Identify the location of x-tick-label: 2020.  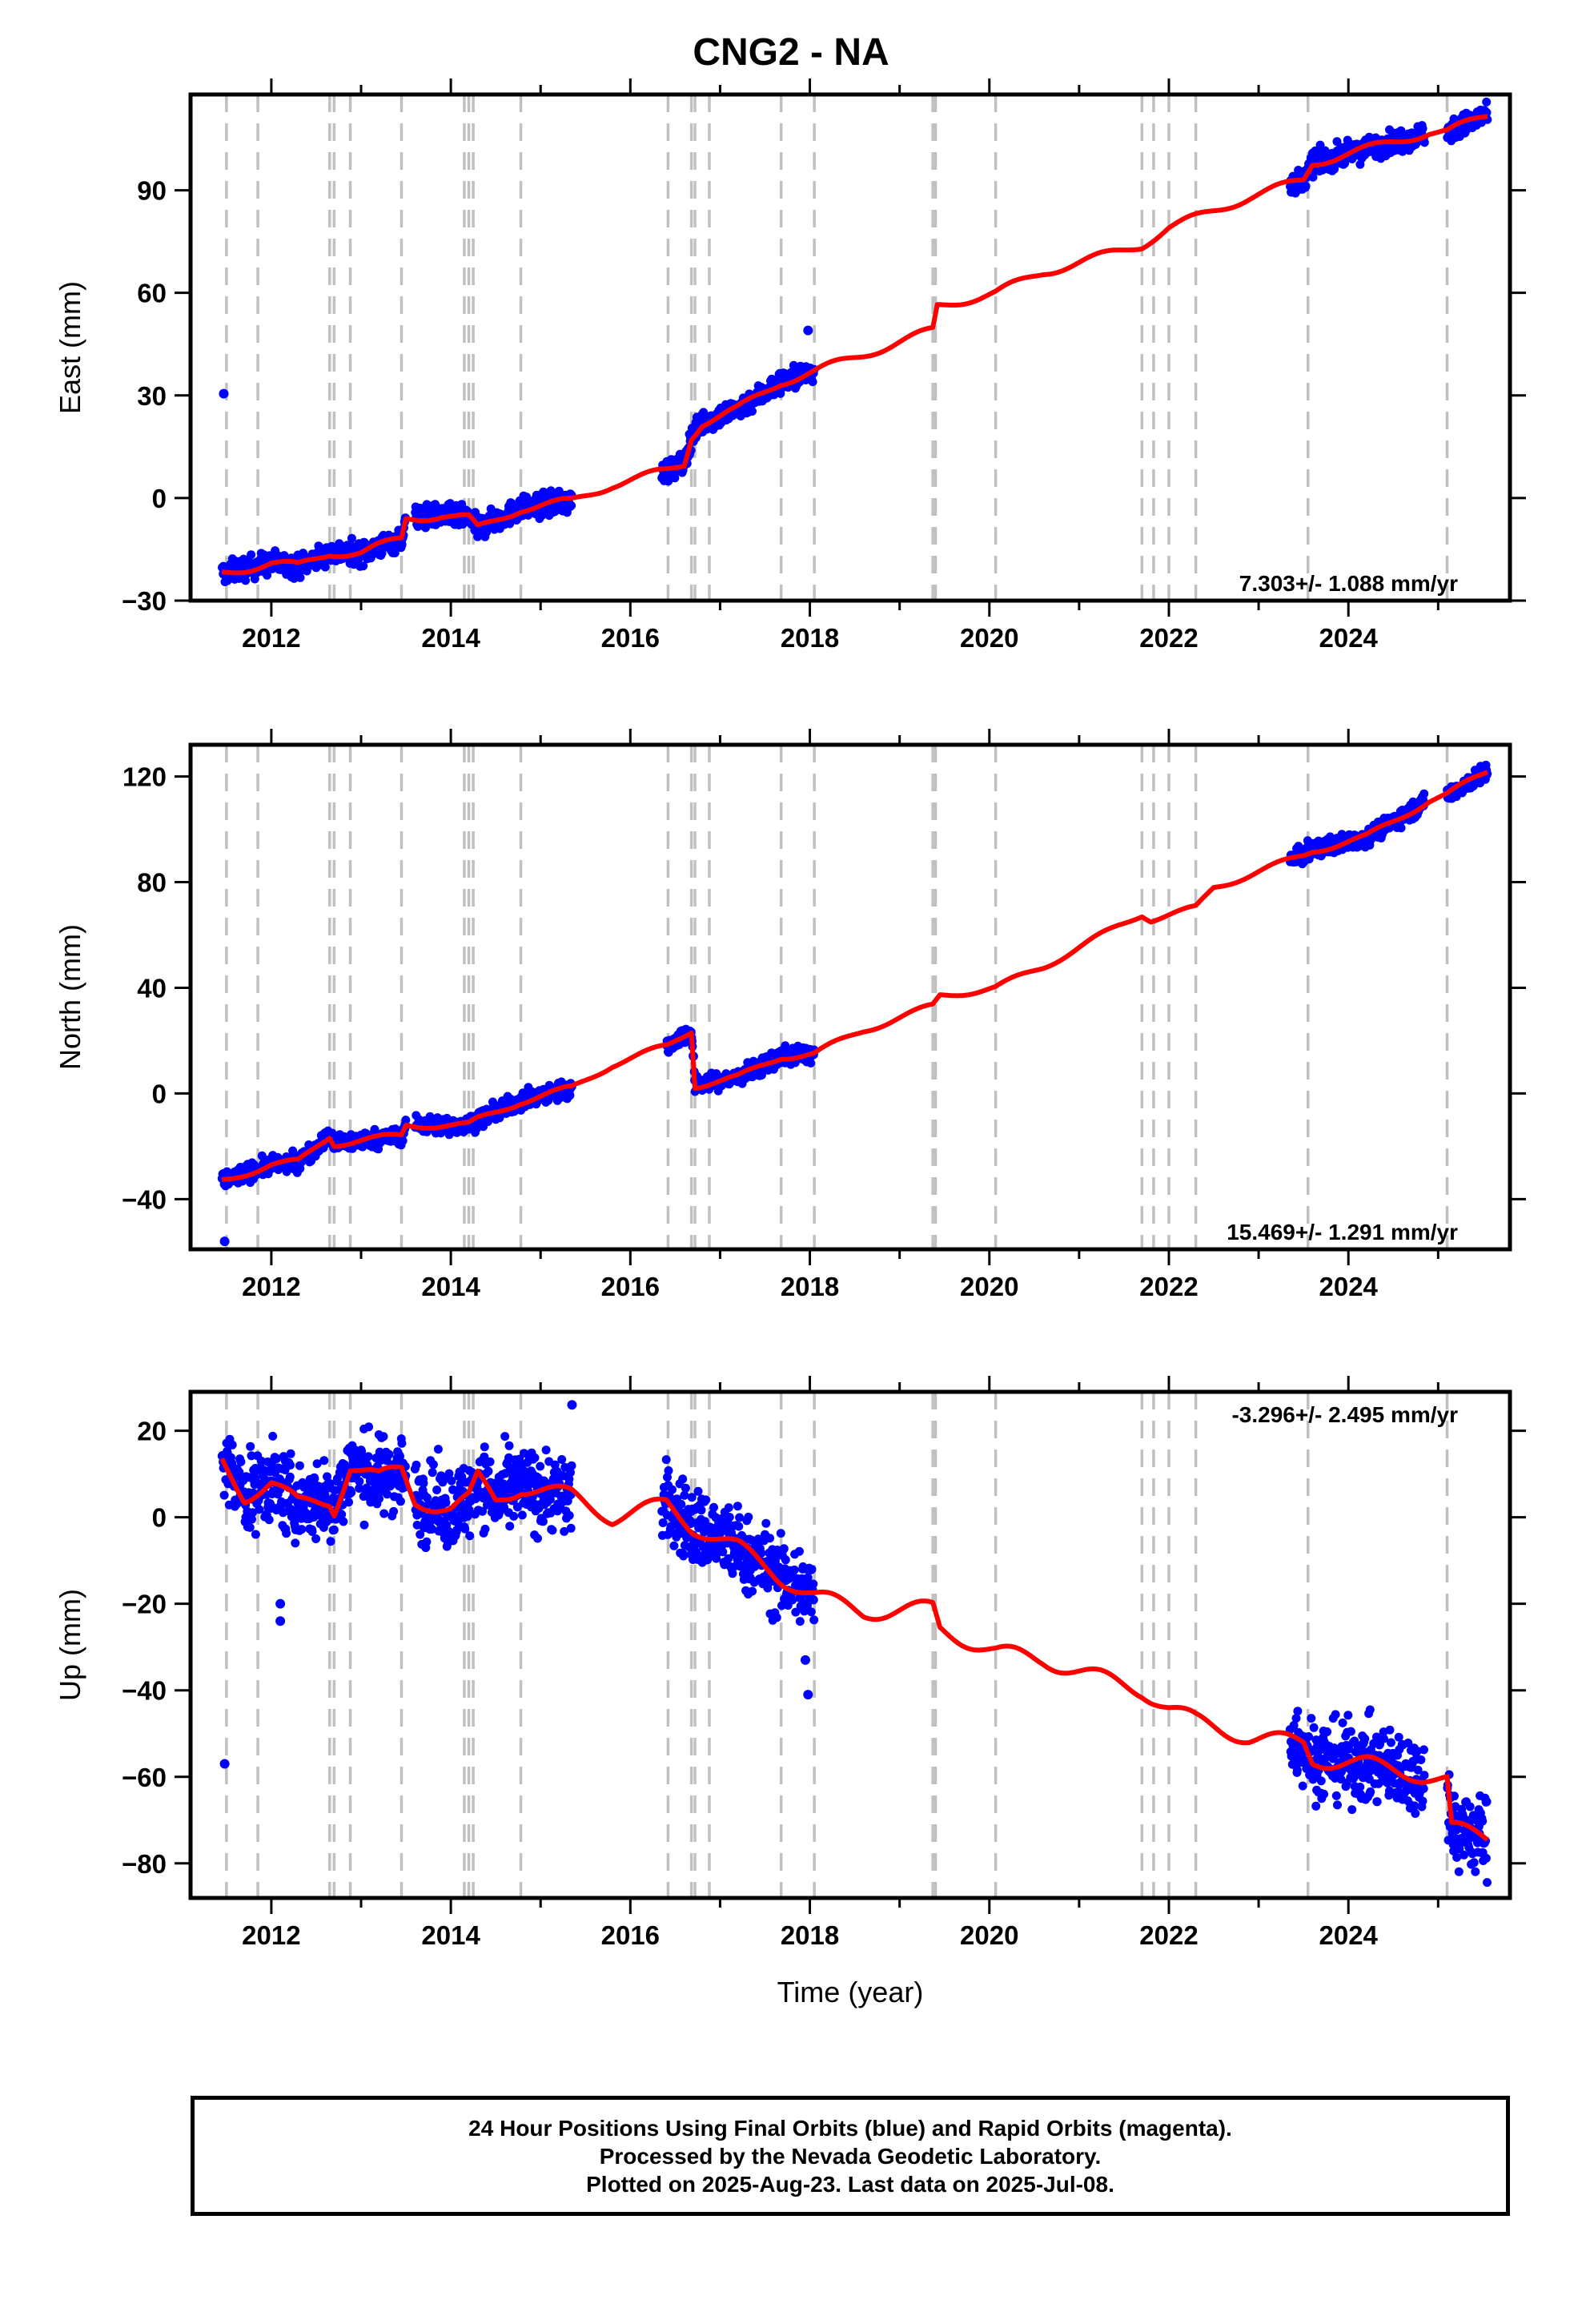
(989, 1935).